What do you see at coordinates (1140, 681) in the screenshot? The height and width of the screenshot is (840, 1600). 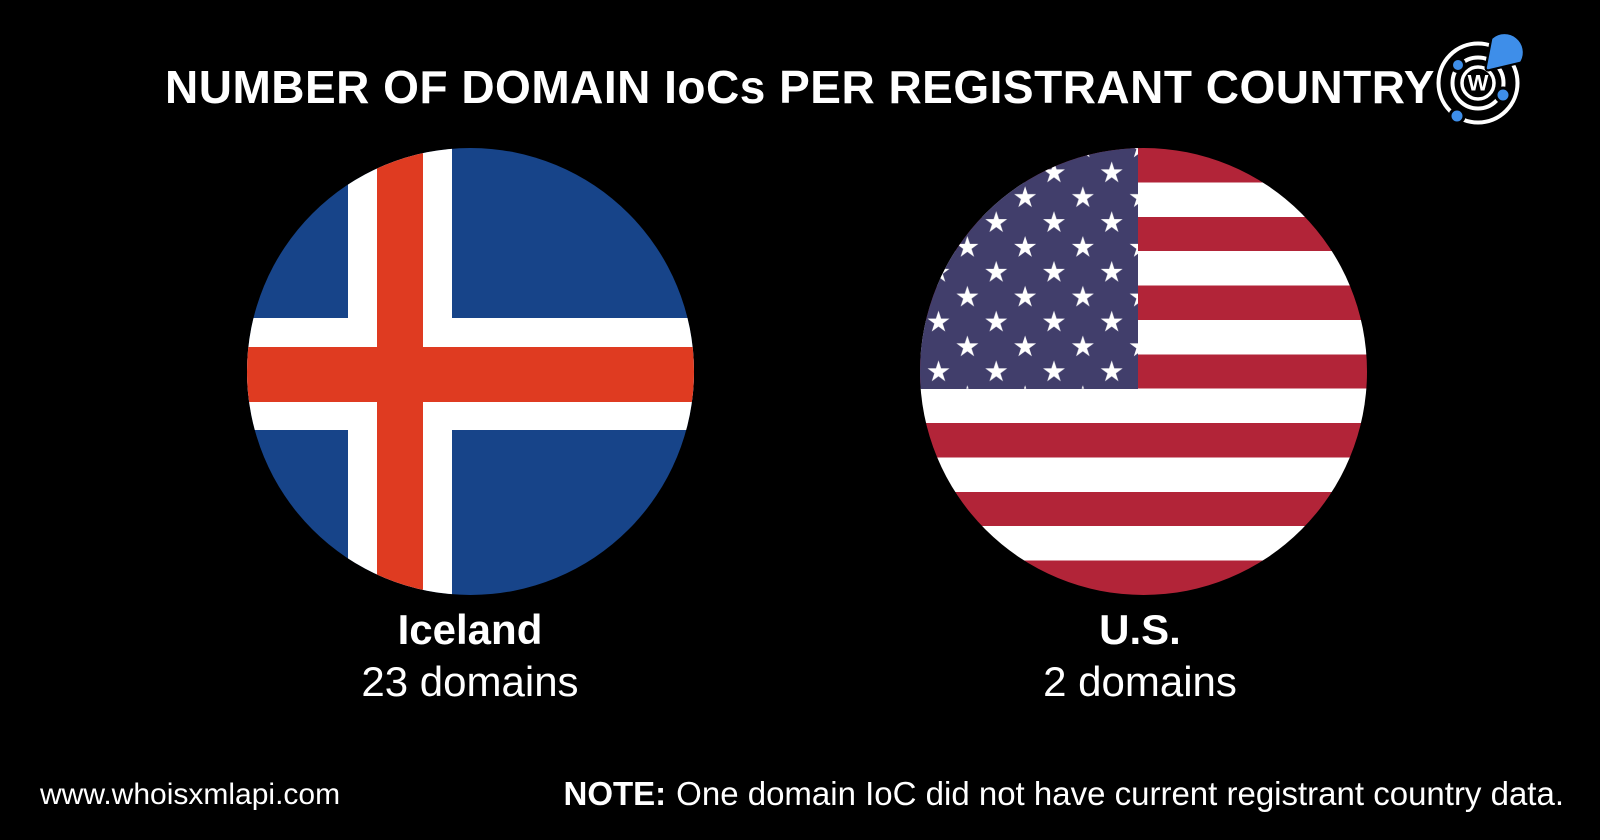 I see `country-count: 2 domains` at bounding box center [1140, 681].